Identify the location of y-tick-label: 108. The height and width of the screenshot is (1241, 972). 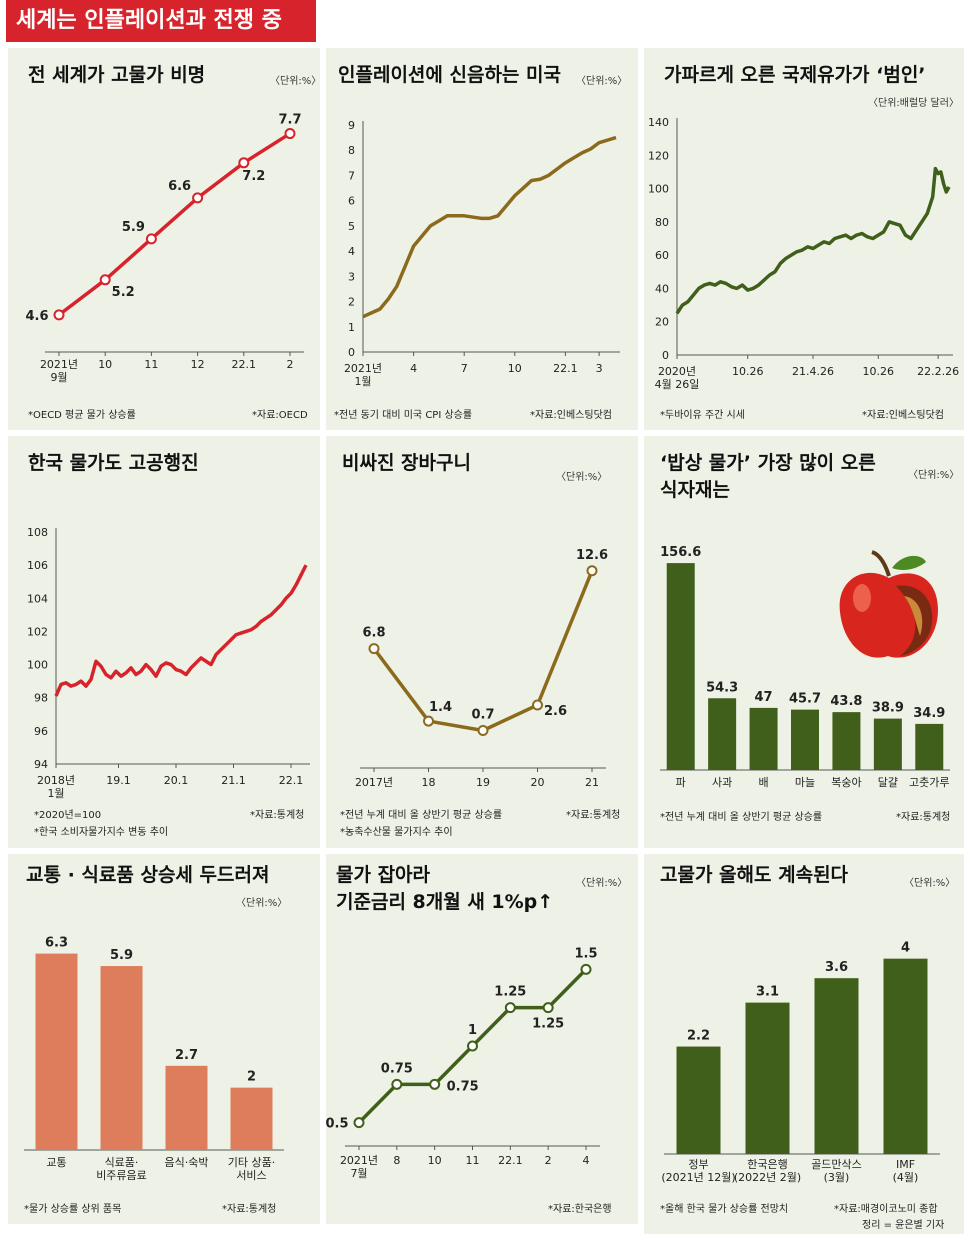
(37, 532).